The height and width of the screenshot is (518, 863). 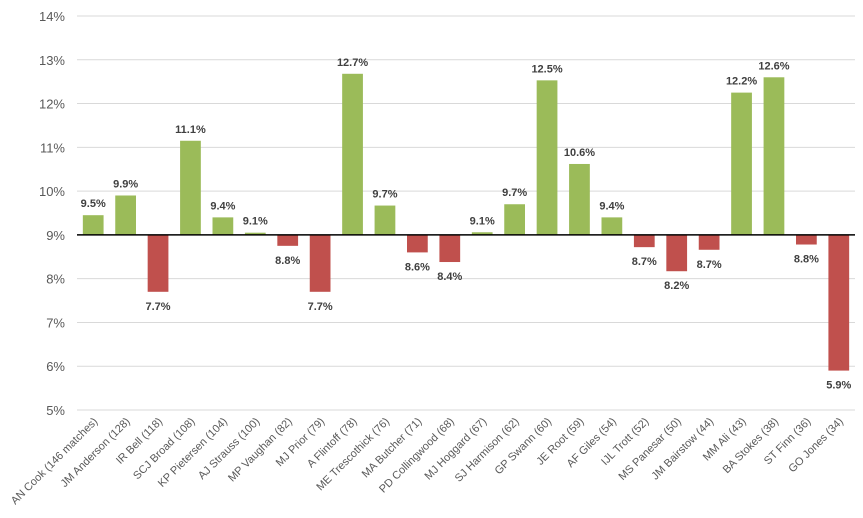 I want to click on y-tick-label: 11%, so click(x=52, y=147).